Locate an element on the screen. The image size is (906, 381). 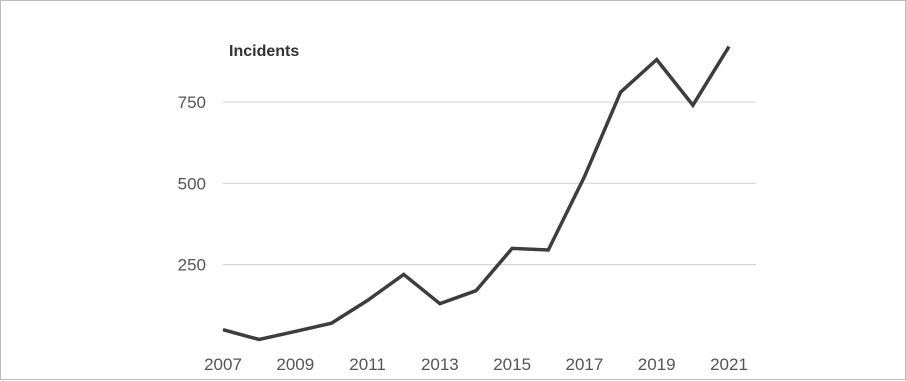
y-axis-ticks: 250 500 750 is located at coordinates (192, 184).